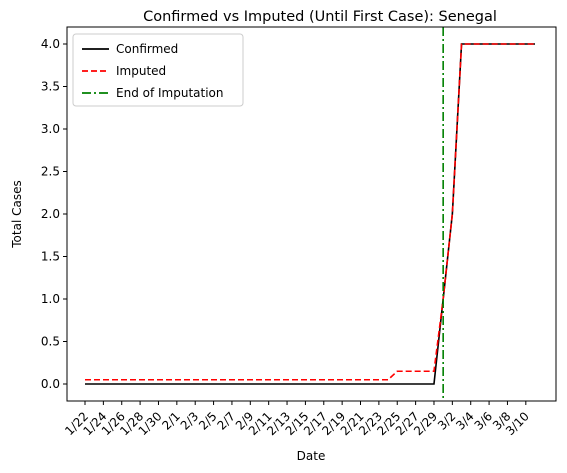 The width and height of the screenshot is (567, 473). Describe the element at coordinates (311, 456) in the screenshot. I see `x-axis-label: Date` at that location.